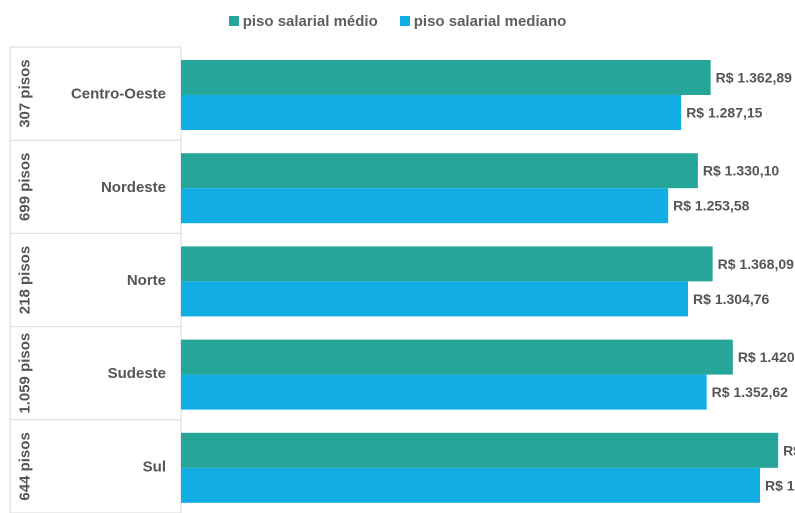  Describe the element at coordinates (780, 485) in the screenshot. I see `data-label-mediano: R$ 1.490,00` at that location.